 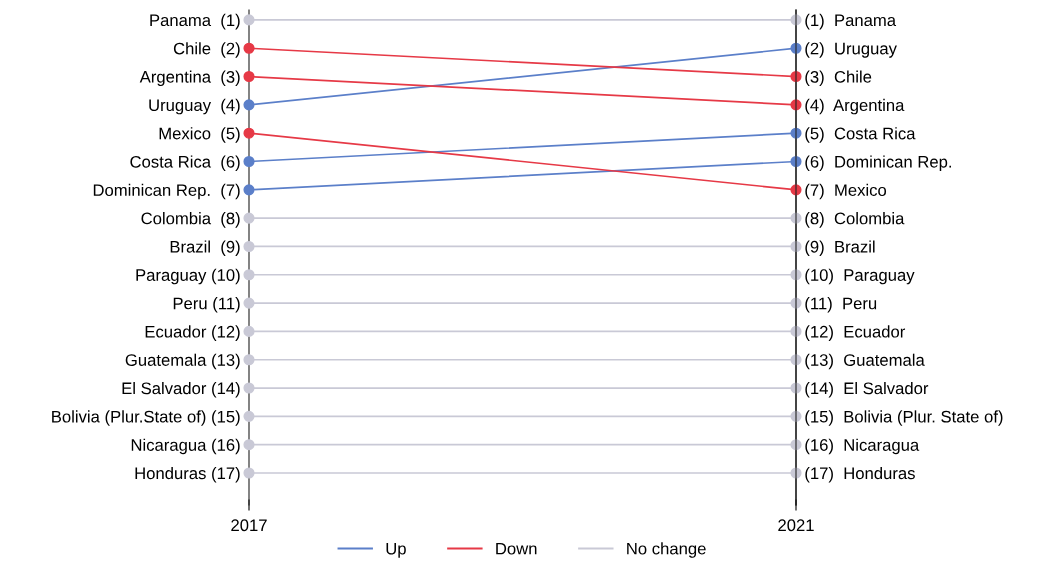 I want to click on y2-tick-label: (12) Ecuador, so click(x=855, y=333).